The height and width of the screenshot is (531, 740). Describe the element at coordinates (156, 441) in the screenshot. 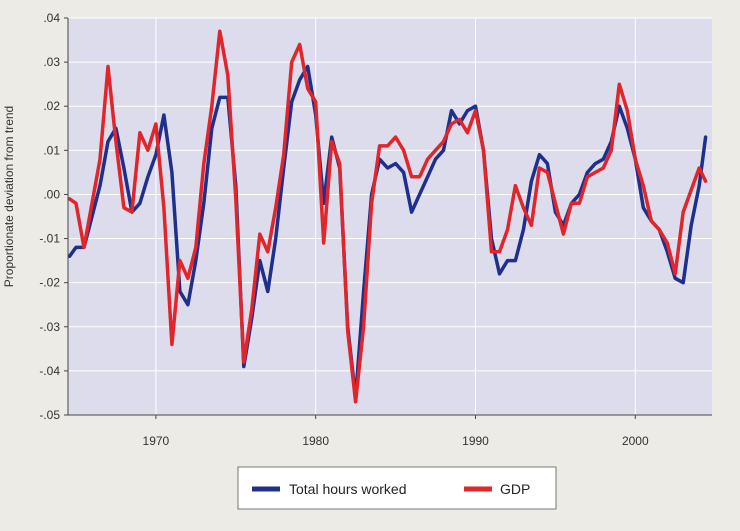

I see `x-tick-label: 1970` at that location.